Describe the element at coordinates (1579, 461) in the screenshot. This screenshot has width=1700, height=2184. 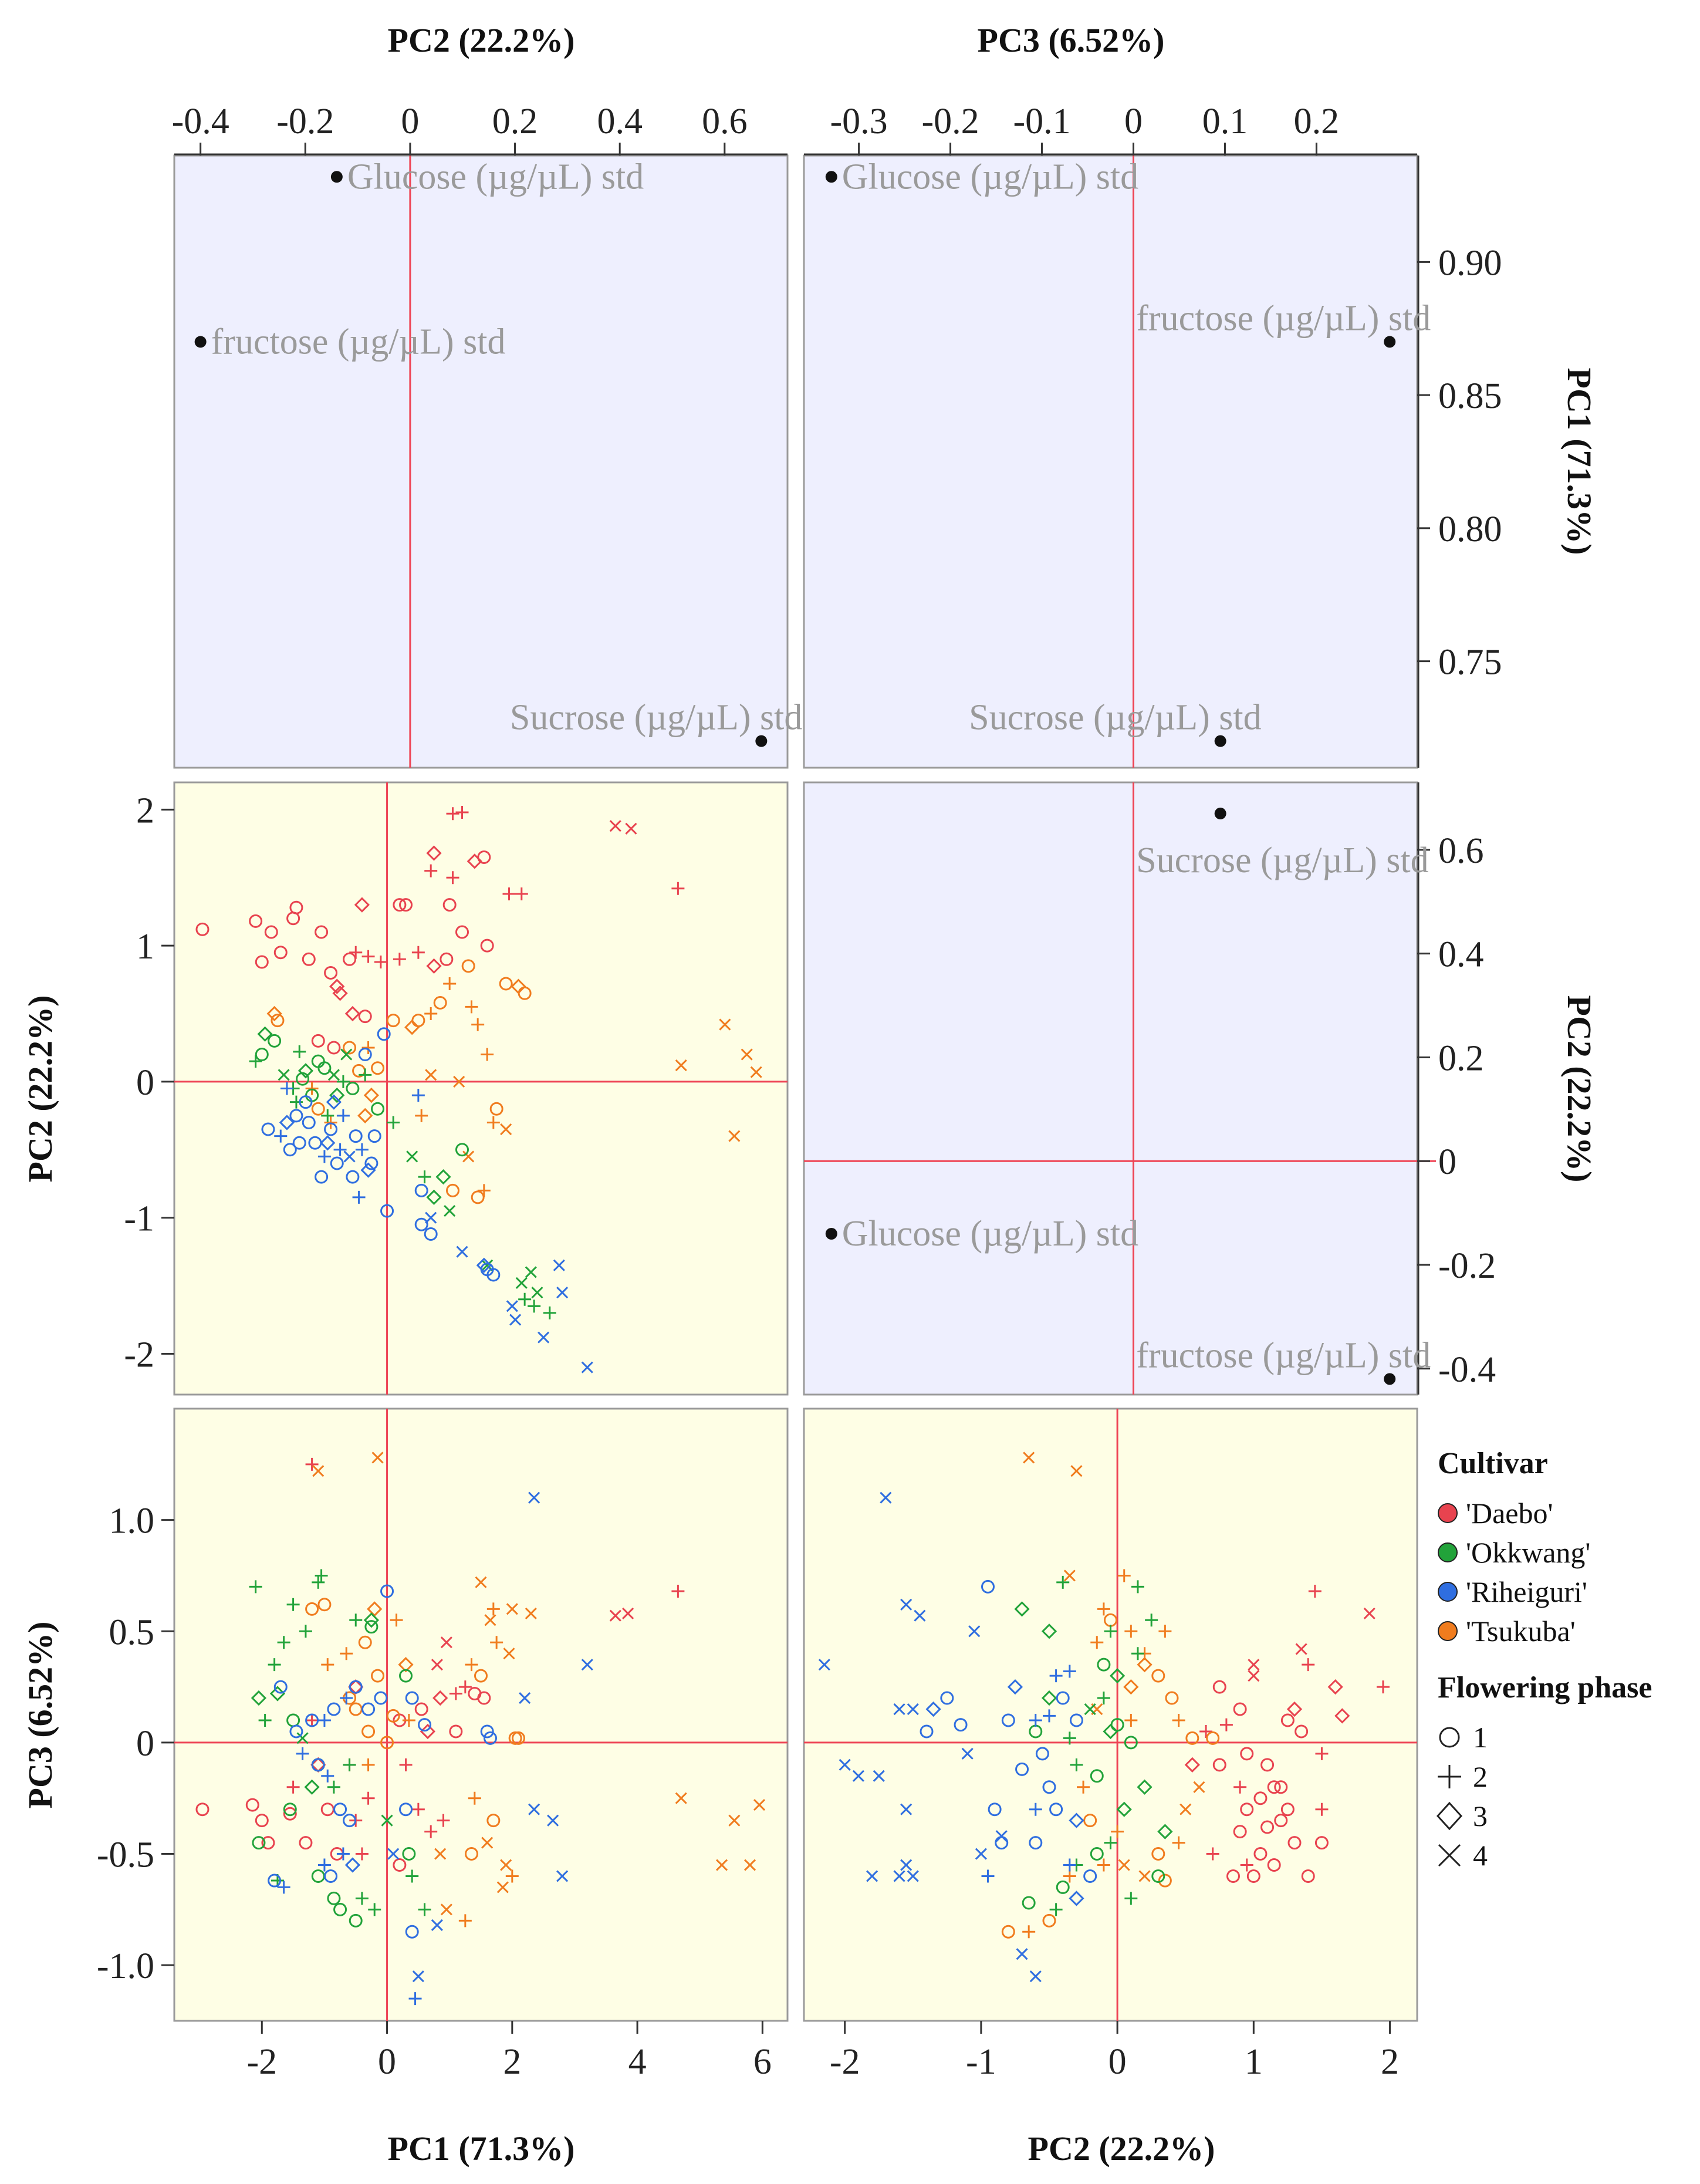
I see `y-axis-title: PC1 (71.3%)` at that location.